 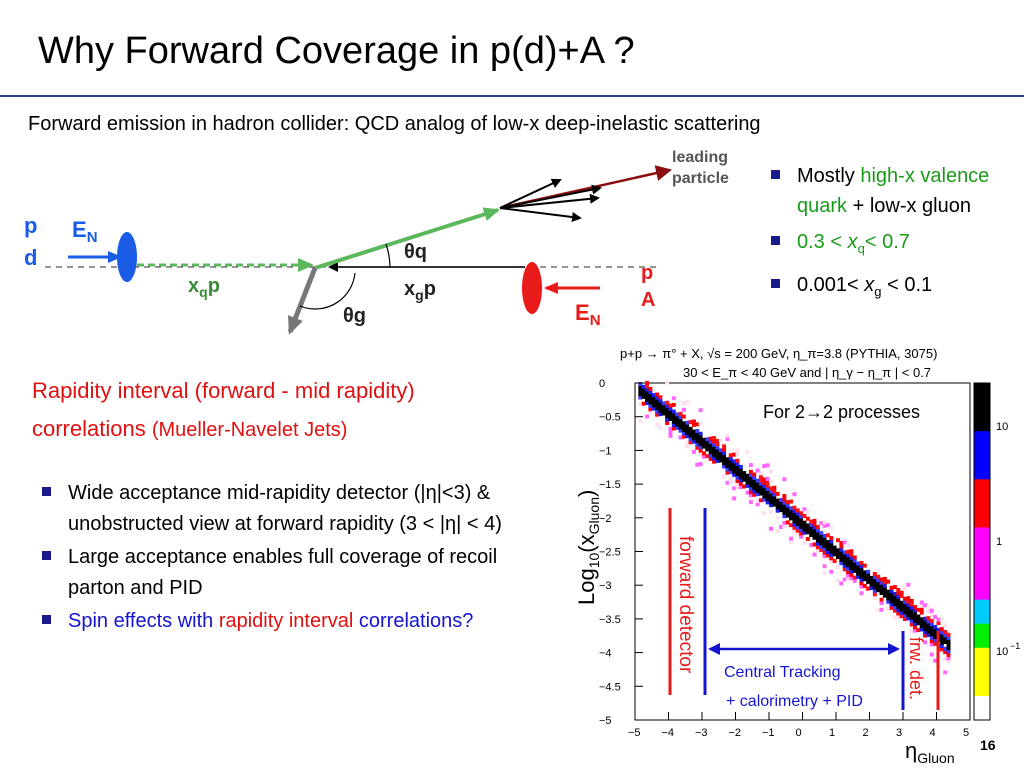 I want to click on deuteron-nucleus, so click(x=127, y=257).